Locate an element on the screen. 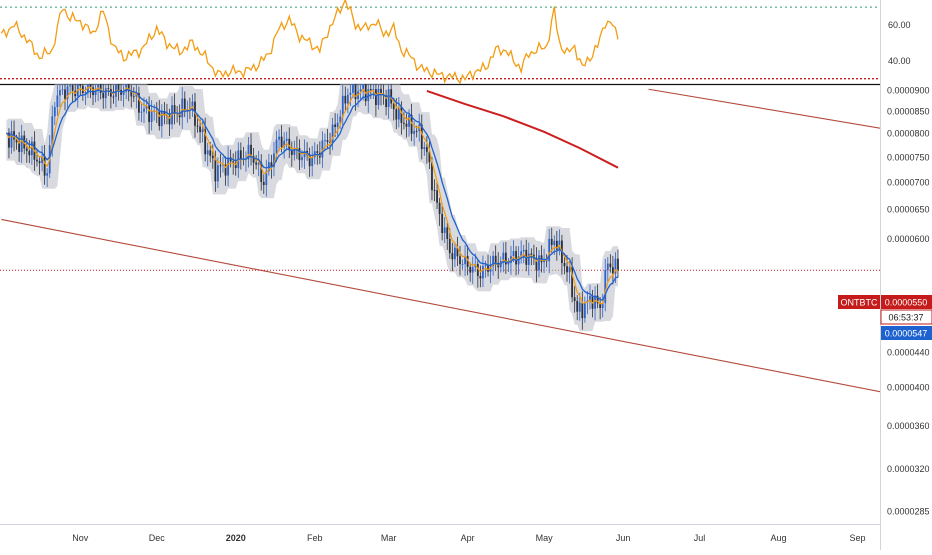  countdown-badge: 06:53:37 is located at coordinates (906, 317).